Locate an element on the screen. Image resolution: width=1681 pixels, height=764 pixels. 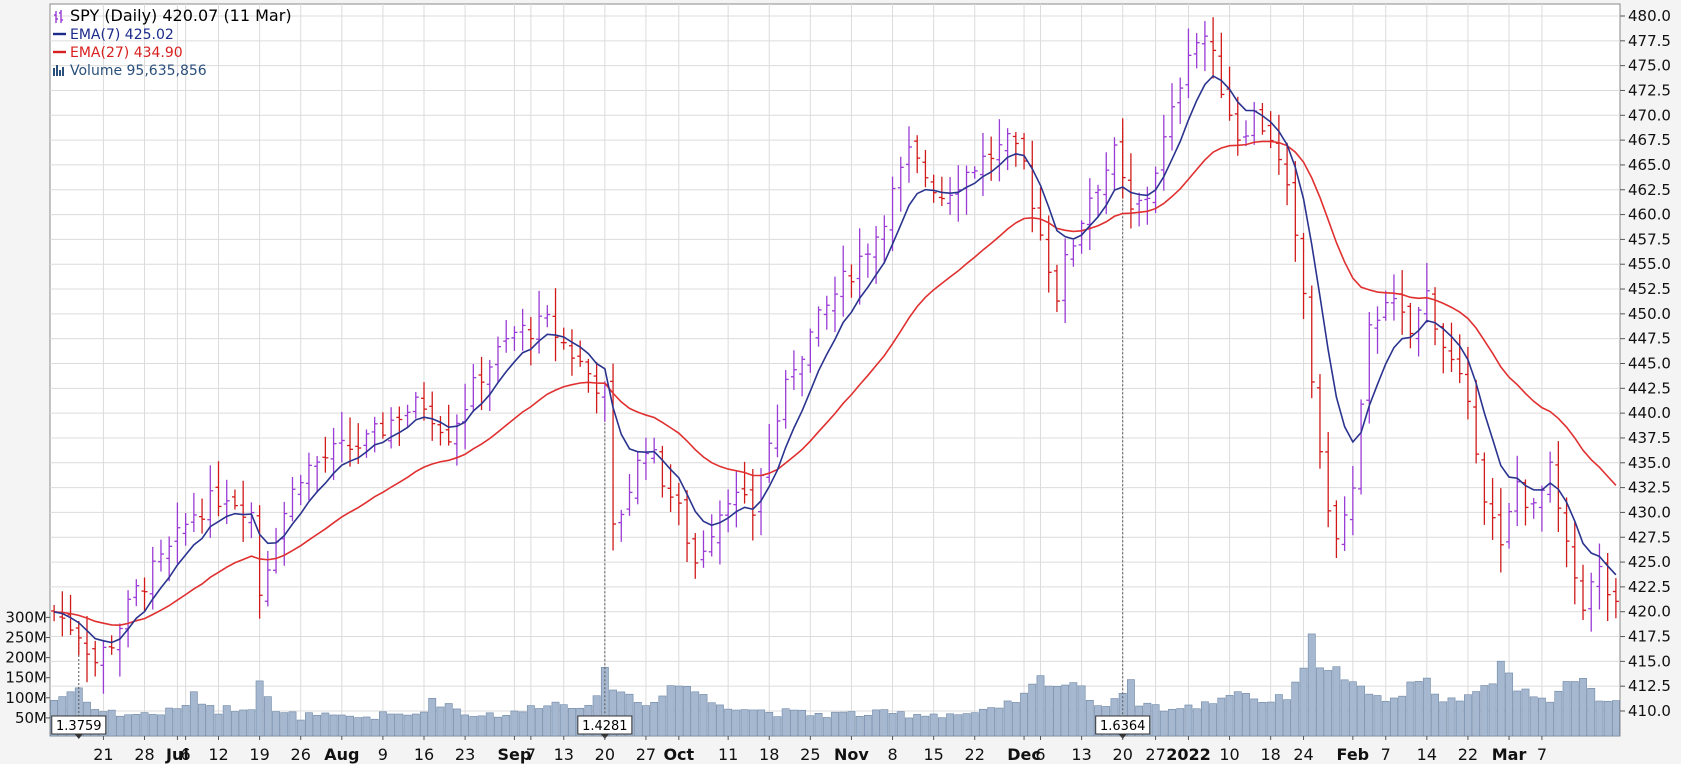
volume-tick-label: 250M is located at coordinates (26, 638).